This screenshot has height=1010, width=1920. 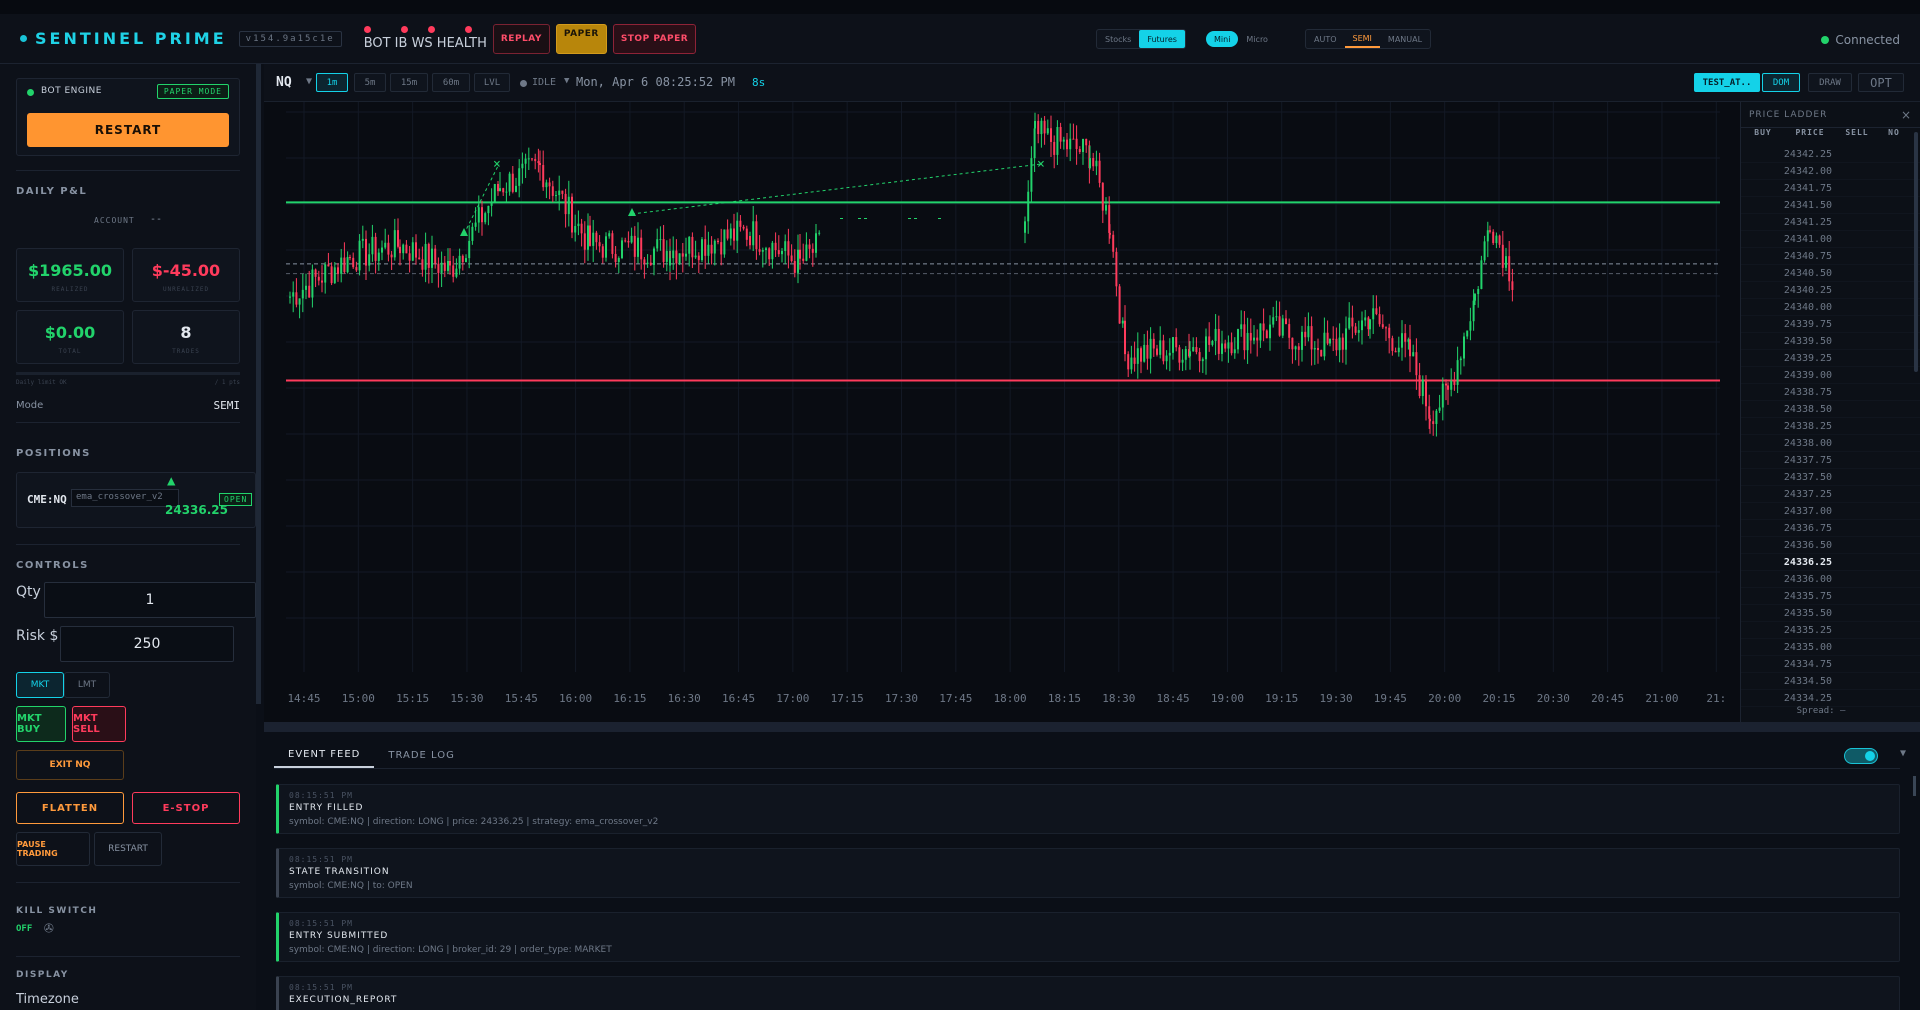 What do you see at coordinates (409, 82) in the screenshot?
I see `timeframe-15m-button: 15m` at bounding box center [409, 82].